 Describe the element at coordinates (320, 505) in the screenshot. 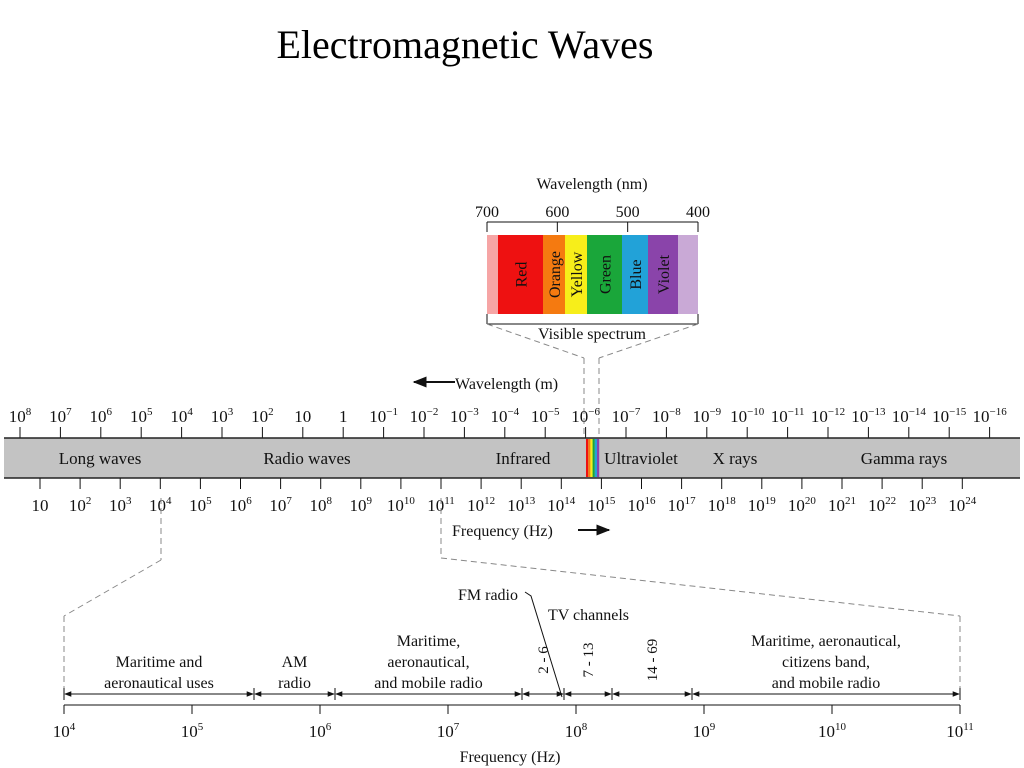

I see `frequency-tick-label: 10⁸` at that location.